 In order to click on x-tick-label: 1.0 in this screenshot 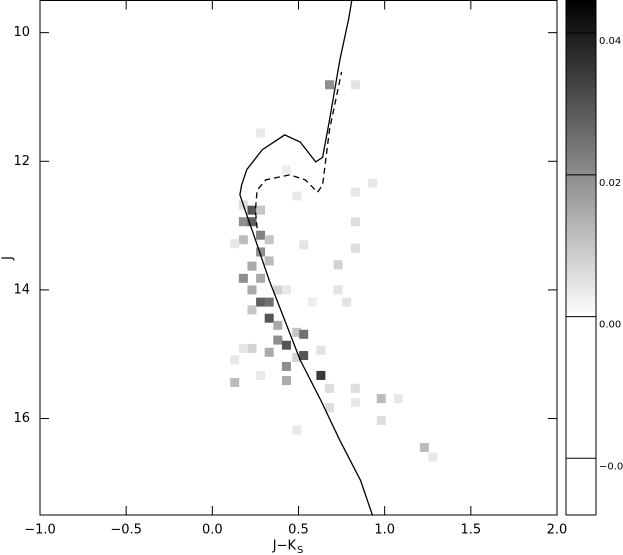, I will do `click(384, 530)`.